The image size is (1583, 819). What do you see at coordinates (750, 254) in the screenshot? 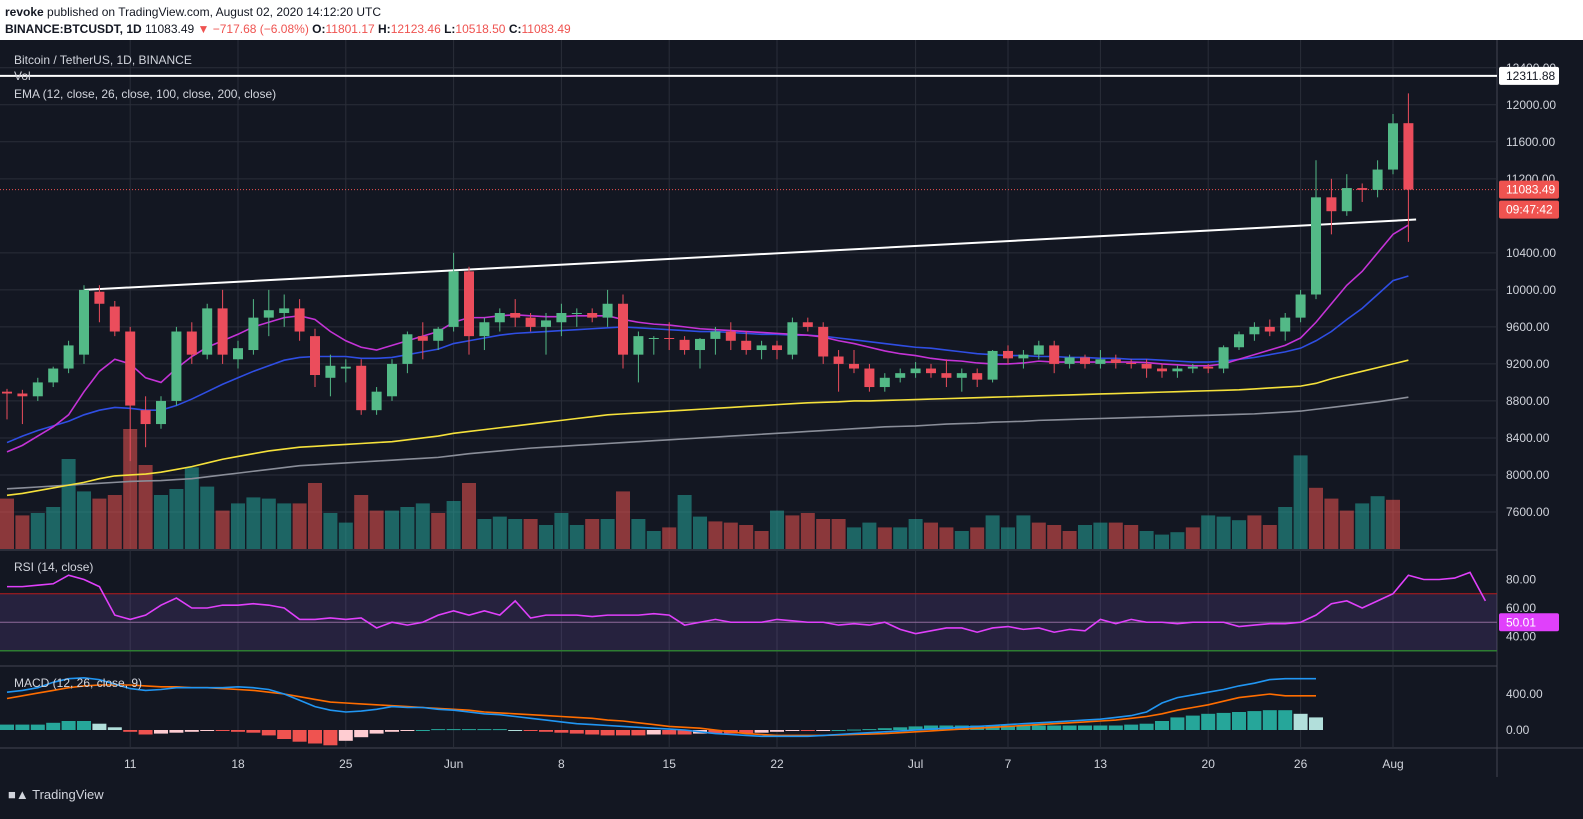
I see `ascending-trendline` at bounding box center [750, 254].